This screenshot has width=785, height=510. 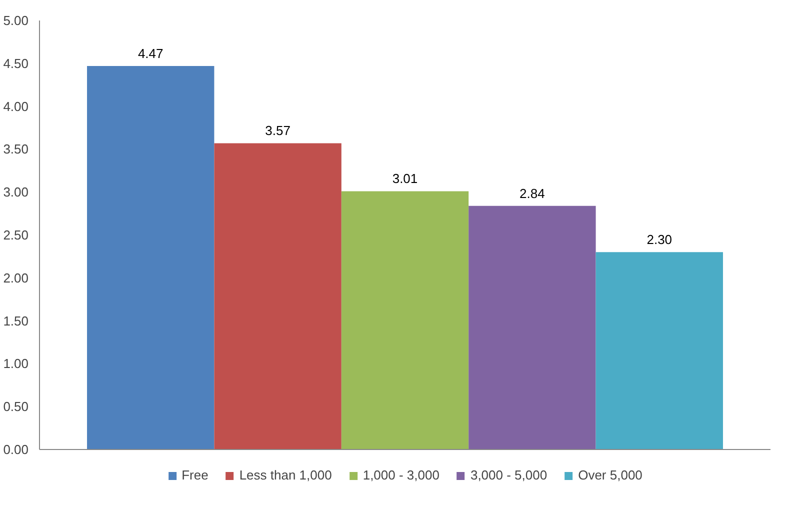 What do you see at coordinates (277, 130) in the screenshot?
I see `data-label: 3.57` at bounding box center [277, 130].